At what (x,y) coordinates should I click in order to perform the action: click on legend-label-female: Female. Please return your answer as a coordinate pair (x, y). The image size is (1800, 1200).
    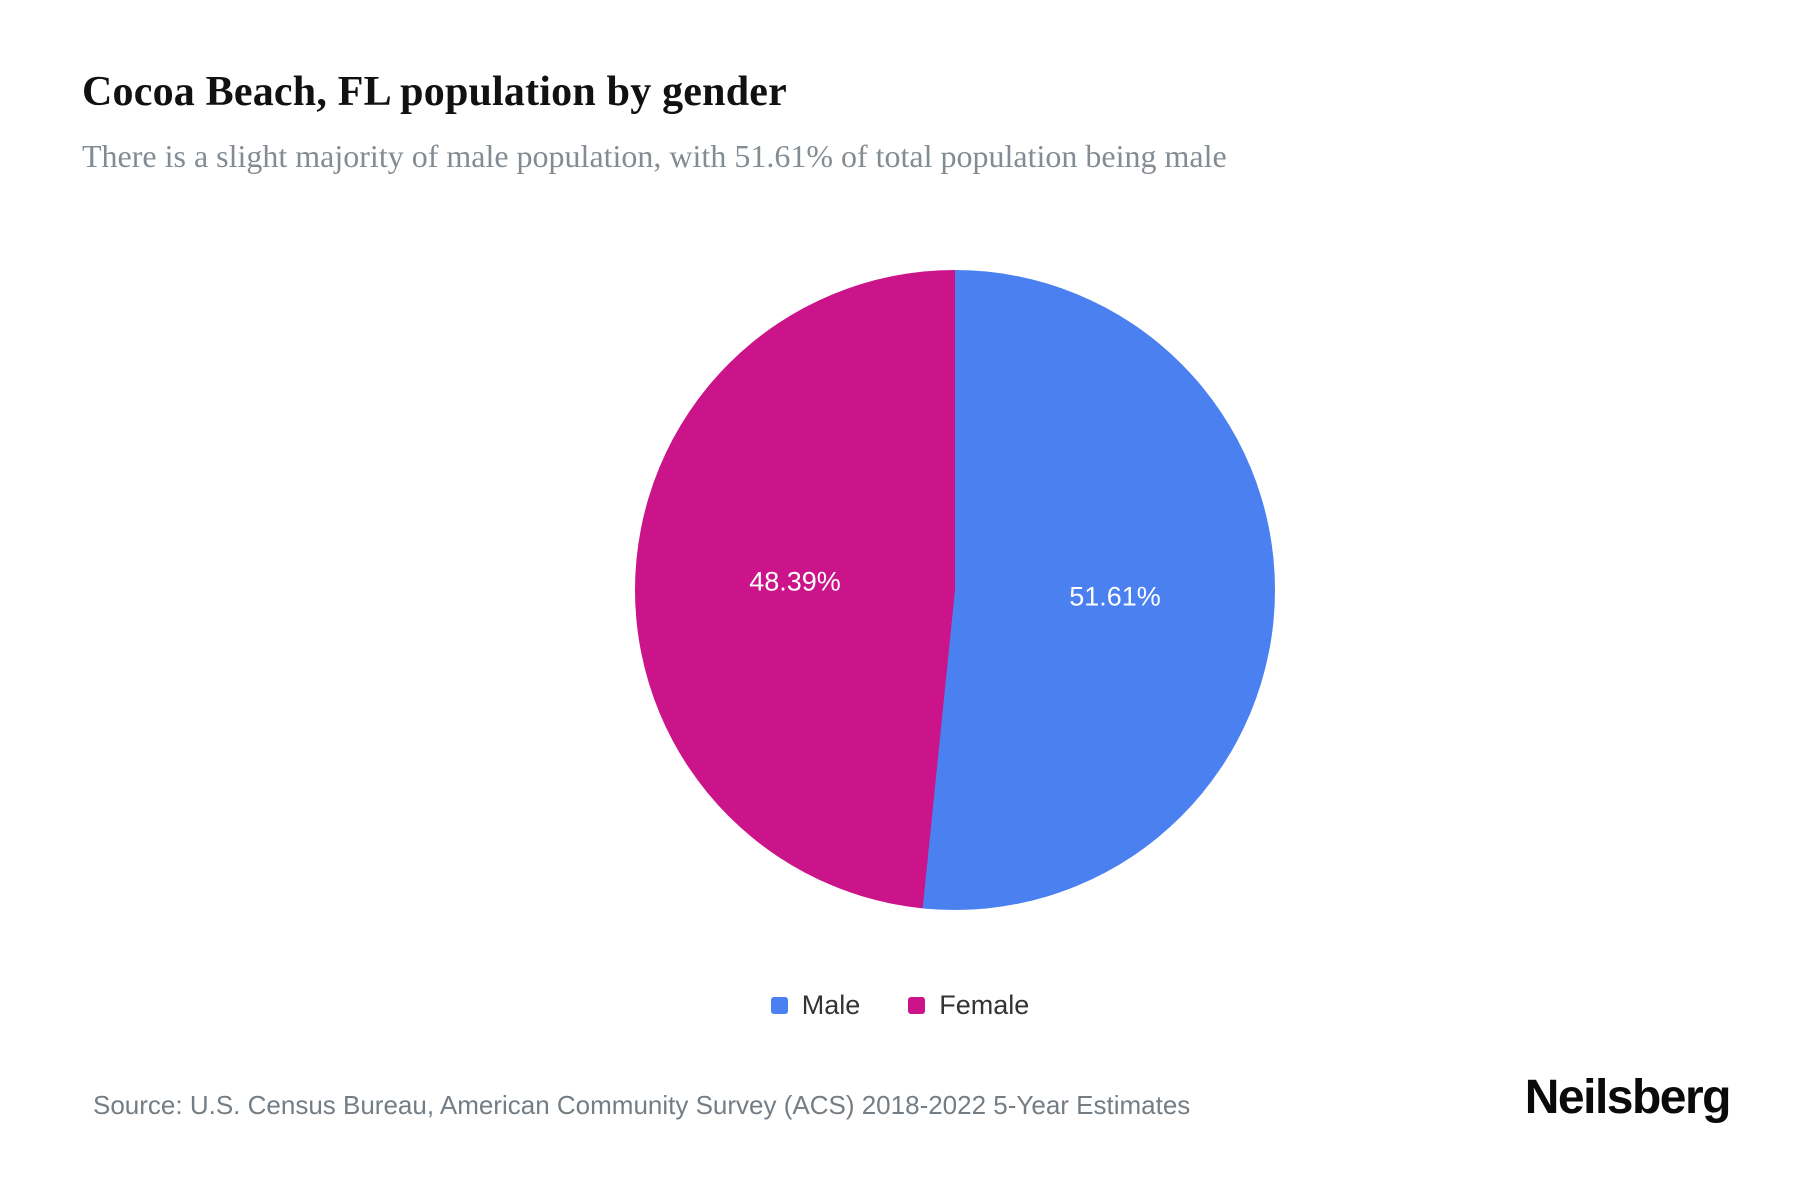
    Looking at the image, I should click on (984, 1005).